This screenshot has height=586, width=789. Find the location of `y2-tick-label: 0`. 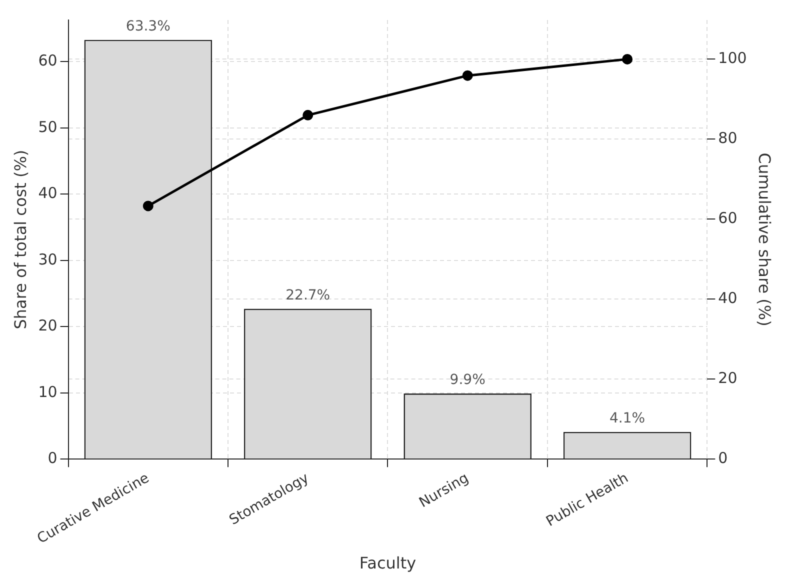

y2-tick-label: 0 is located at coordinates (723, 458).